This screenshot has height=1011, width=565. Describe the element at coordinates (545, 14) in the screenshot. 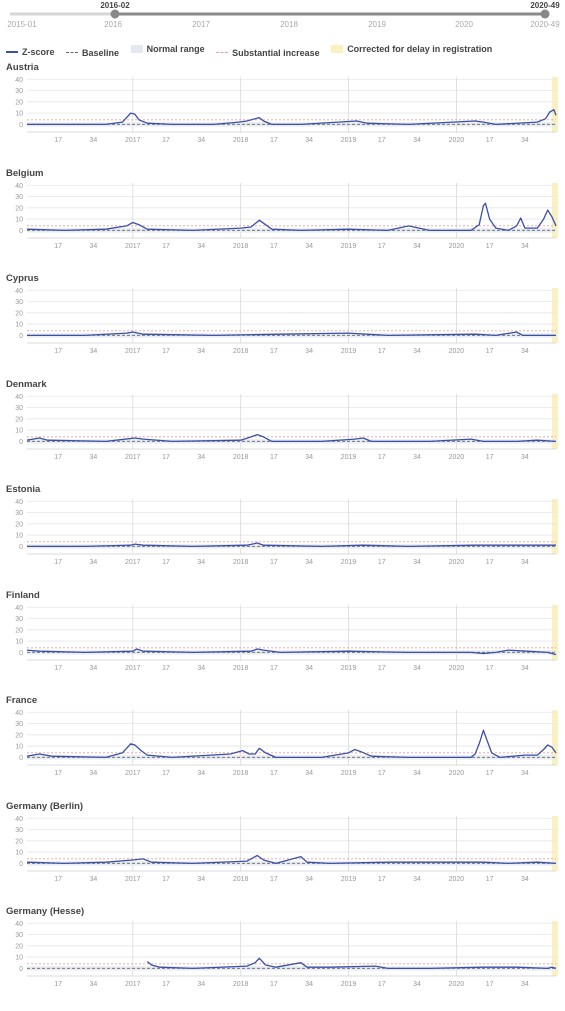

I see `slider-end-handle` at that location.